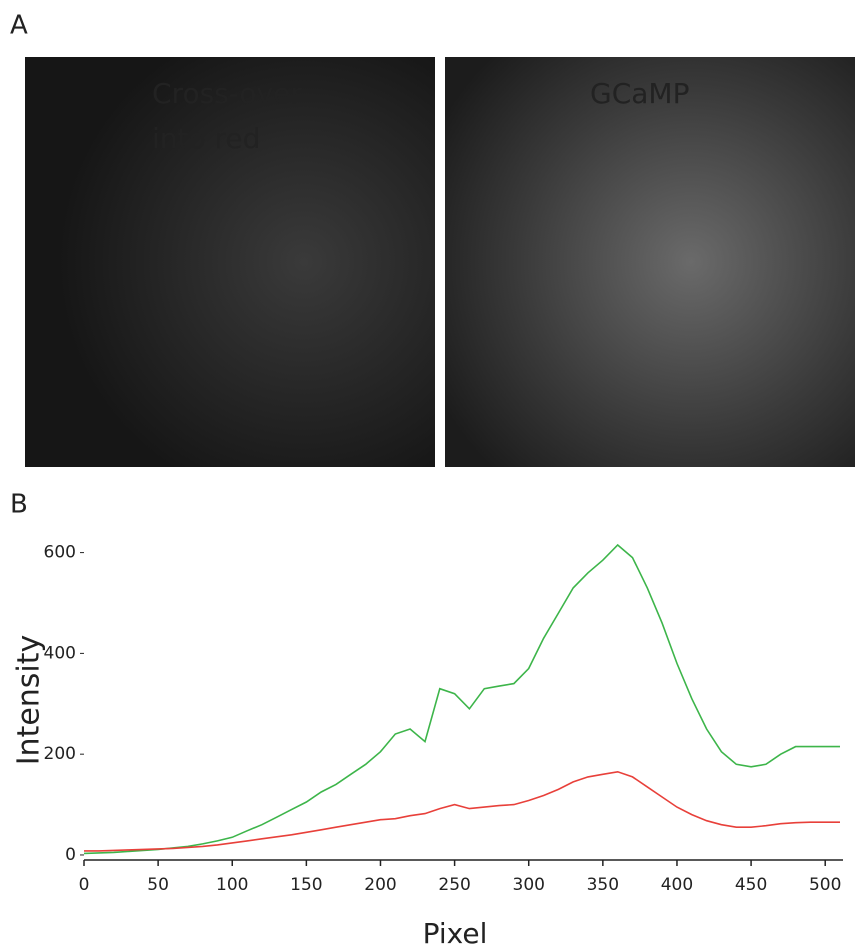 This screenshot has height=952, width=855. What do you see at coordinates (462, 811) in the screenshot?
I see `data-line` at bounding box center [462, 811].